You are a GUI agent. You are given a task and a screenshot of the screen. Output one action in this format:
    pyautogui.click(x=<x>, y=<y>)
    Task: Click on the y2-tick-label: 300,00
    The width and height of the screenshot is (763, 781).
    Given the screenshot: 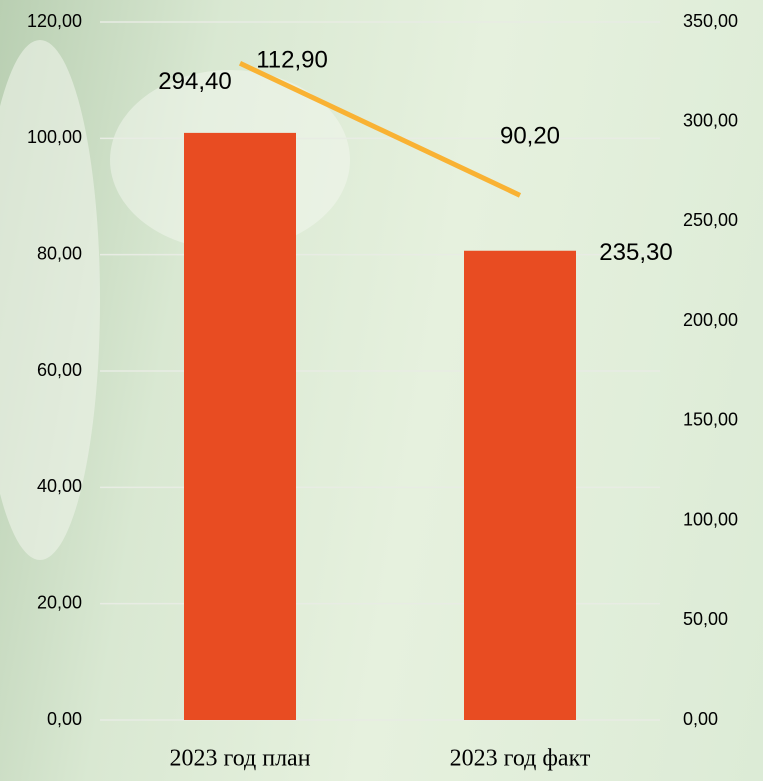 What is the action you would take?
    pyautogui.click(x=710, y=120)
    